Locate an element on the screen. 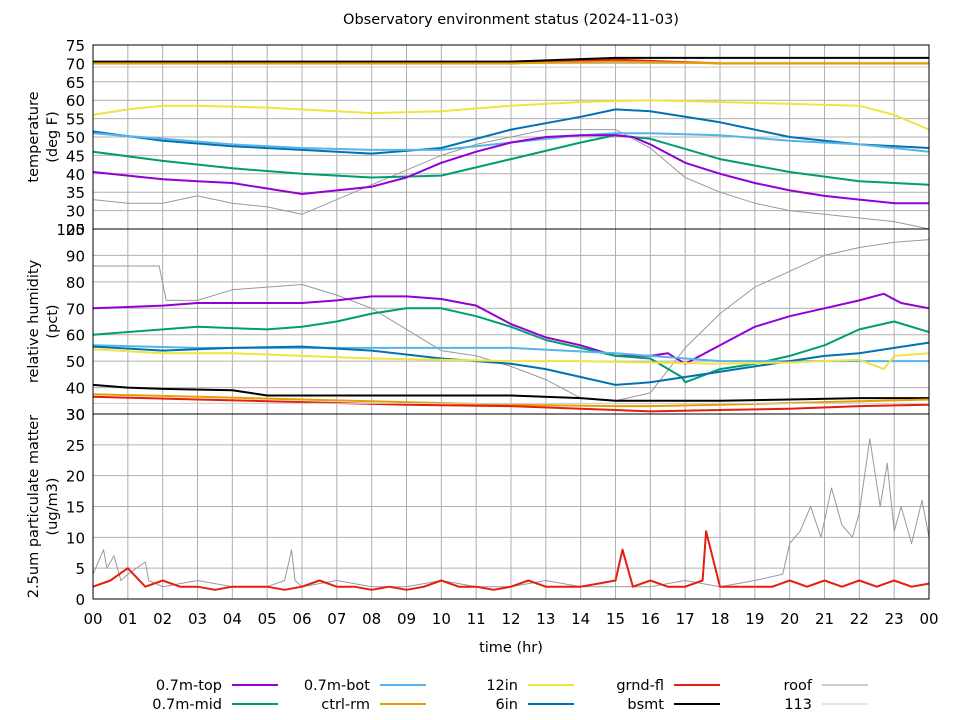 The width and height of the screenshot is (960, 720). y-tick-label: 0 is located at coordinates (80, 600).